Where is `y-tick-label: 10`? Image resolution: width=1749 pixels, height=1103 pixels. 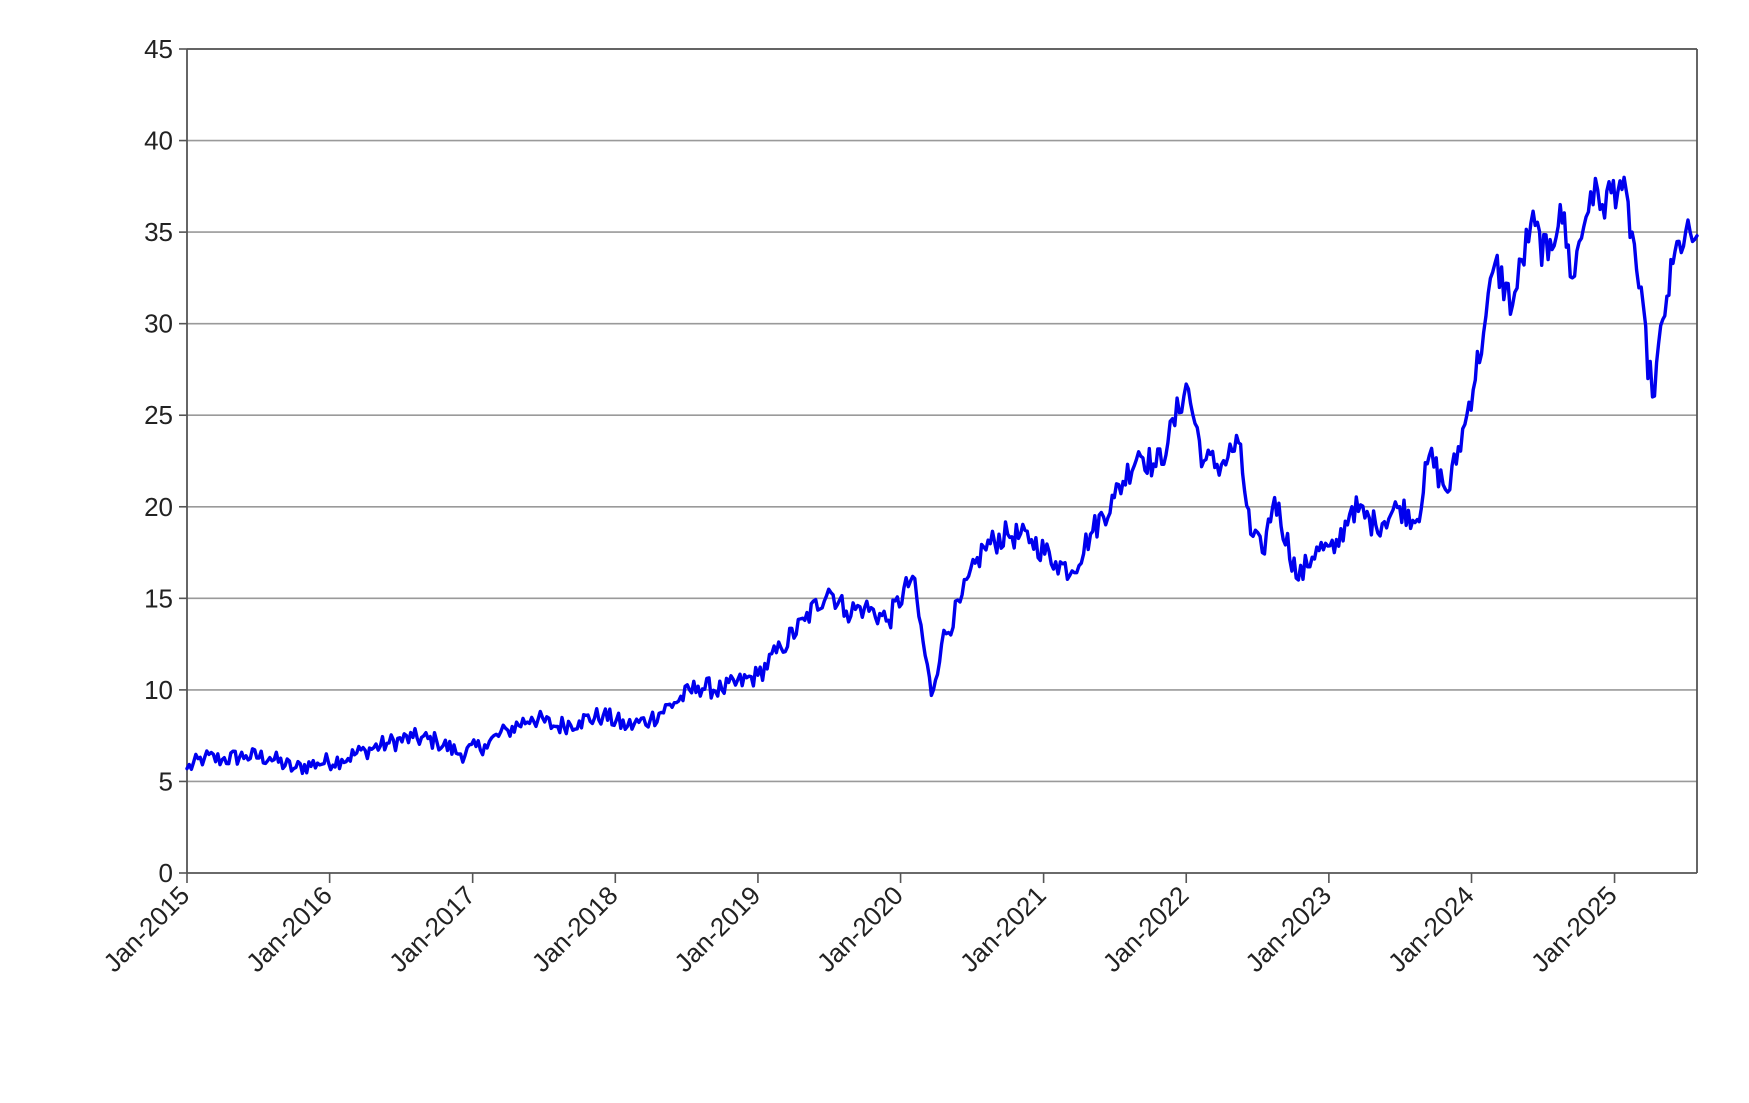 y-tick-label: 10 is located at coordinates (158, 690).